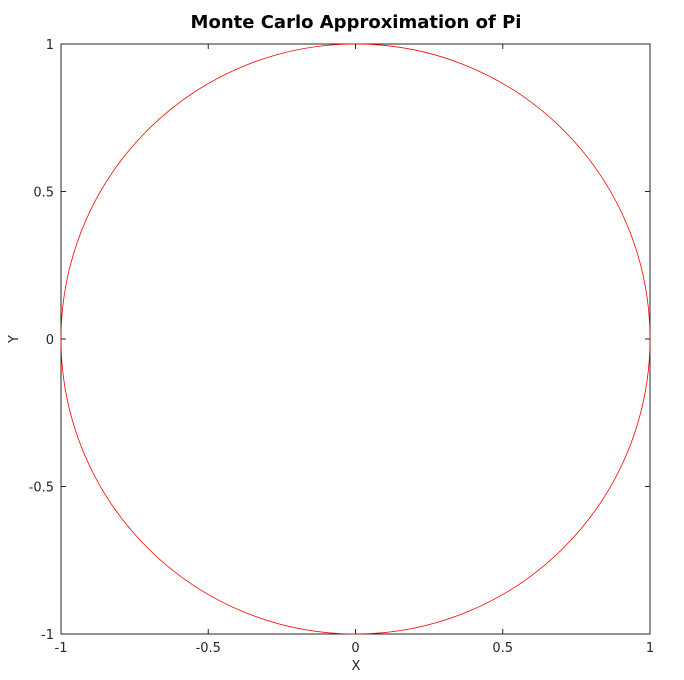  Describe the element at coordinates (61, 648) in the screenshot. I see `x-tick-label: -1` at that location.